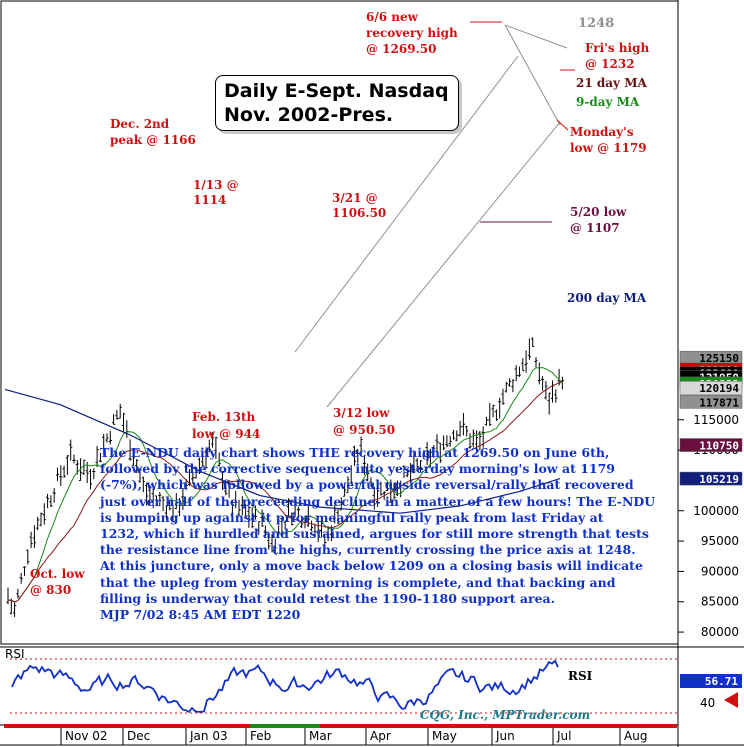 The image size is (744, 747). What do you see at coordinates (505, 715) in the screenshot?
I see `credit-text: CQG, Inc., MPTrader.com` at bounding box center [505, 715].